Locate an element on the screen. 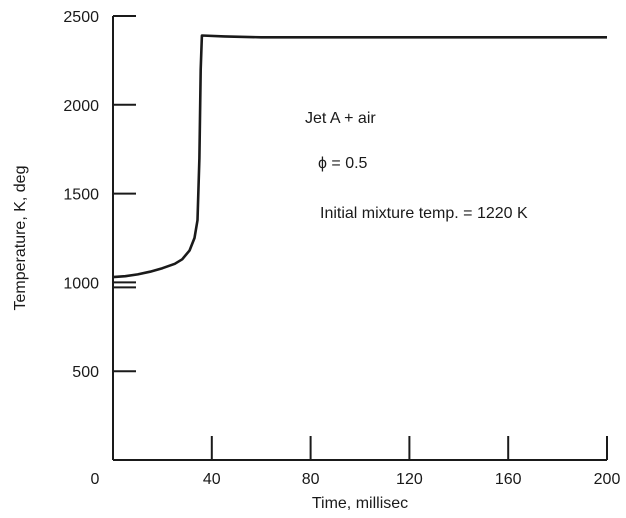 This screenshot has width=626, height=518. x-tick-label-120: 120 is located at coordinates (409, 479).